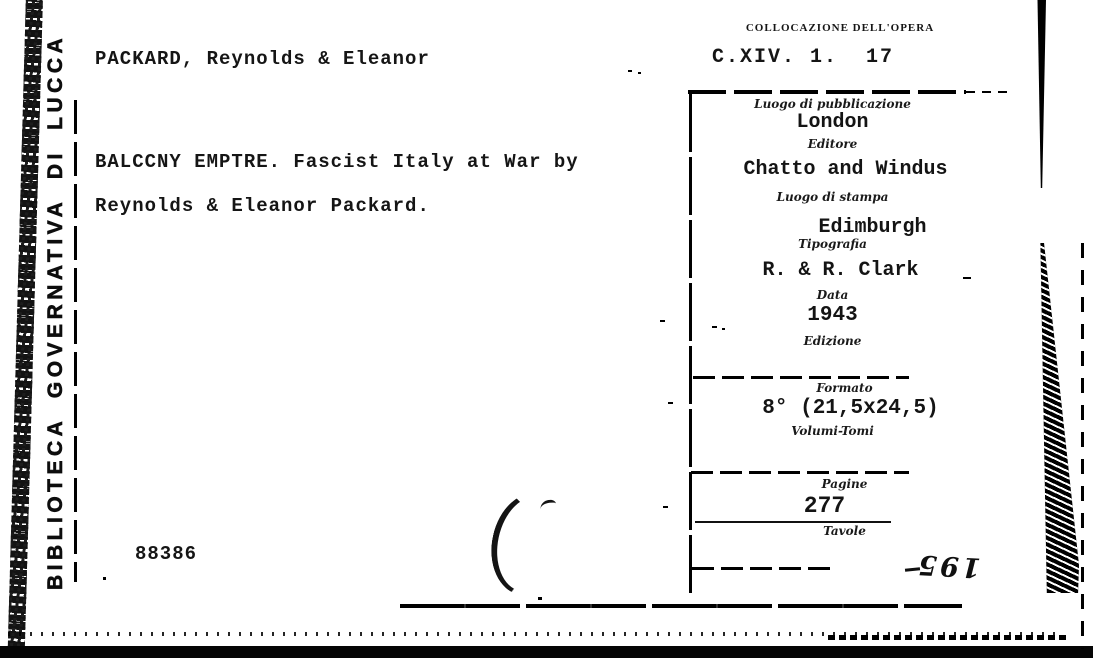 This screenshot has height=660, width=1093. I want to click on panel-top-border, so click(827, 92).